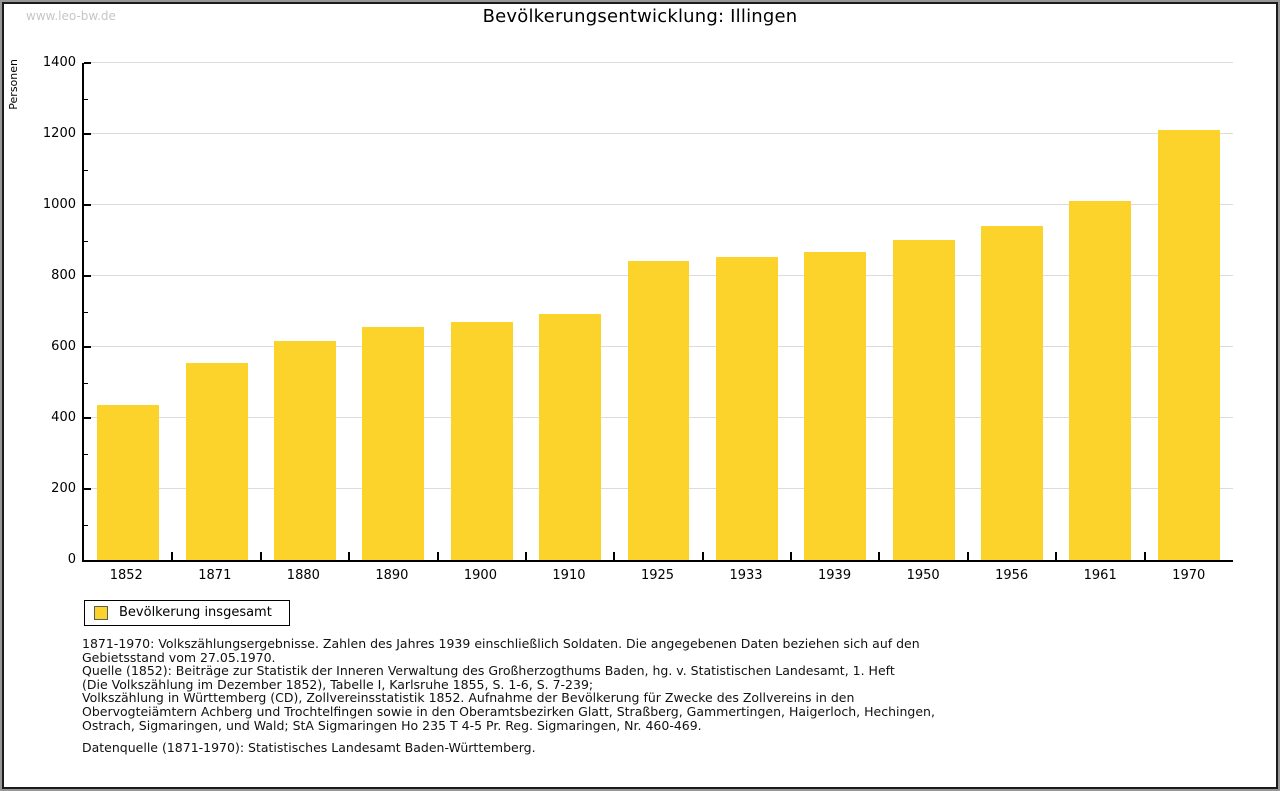 The height and width of the screenshot is (791, 1280). I want to click on bar-1939, so click(835, 406).